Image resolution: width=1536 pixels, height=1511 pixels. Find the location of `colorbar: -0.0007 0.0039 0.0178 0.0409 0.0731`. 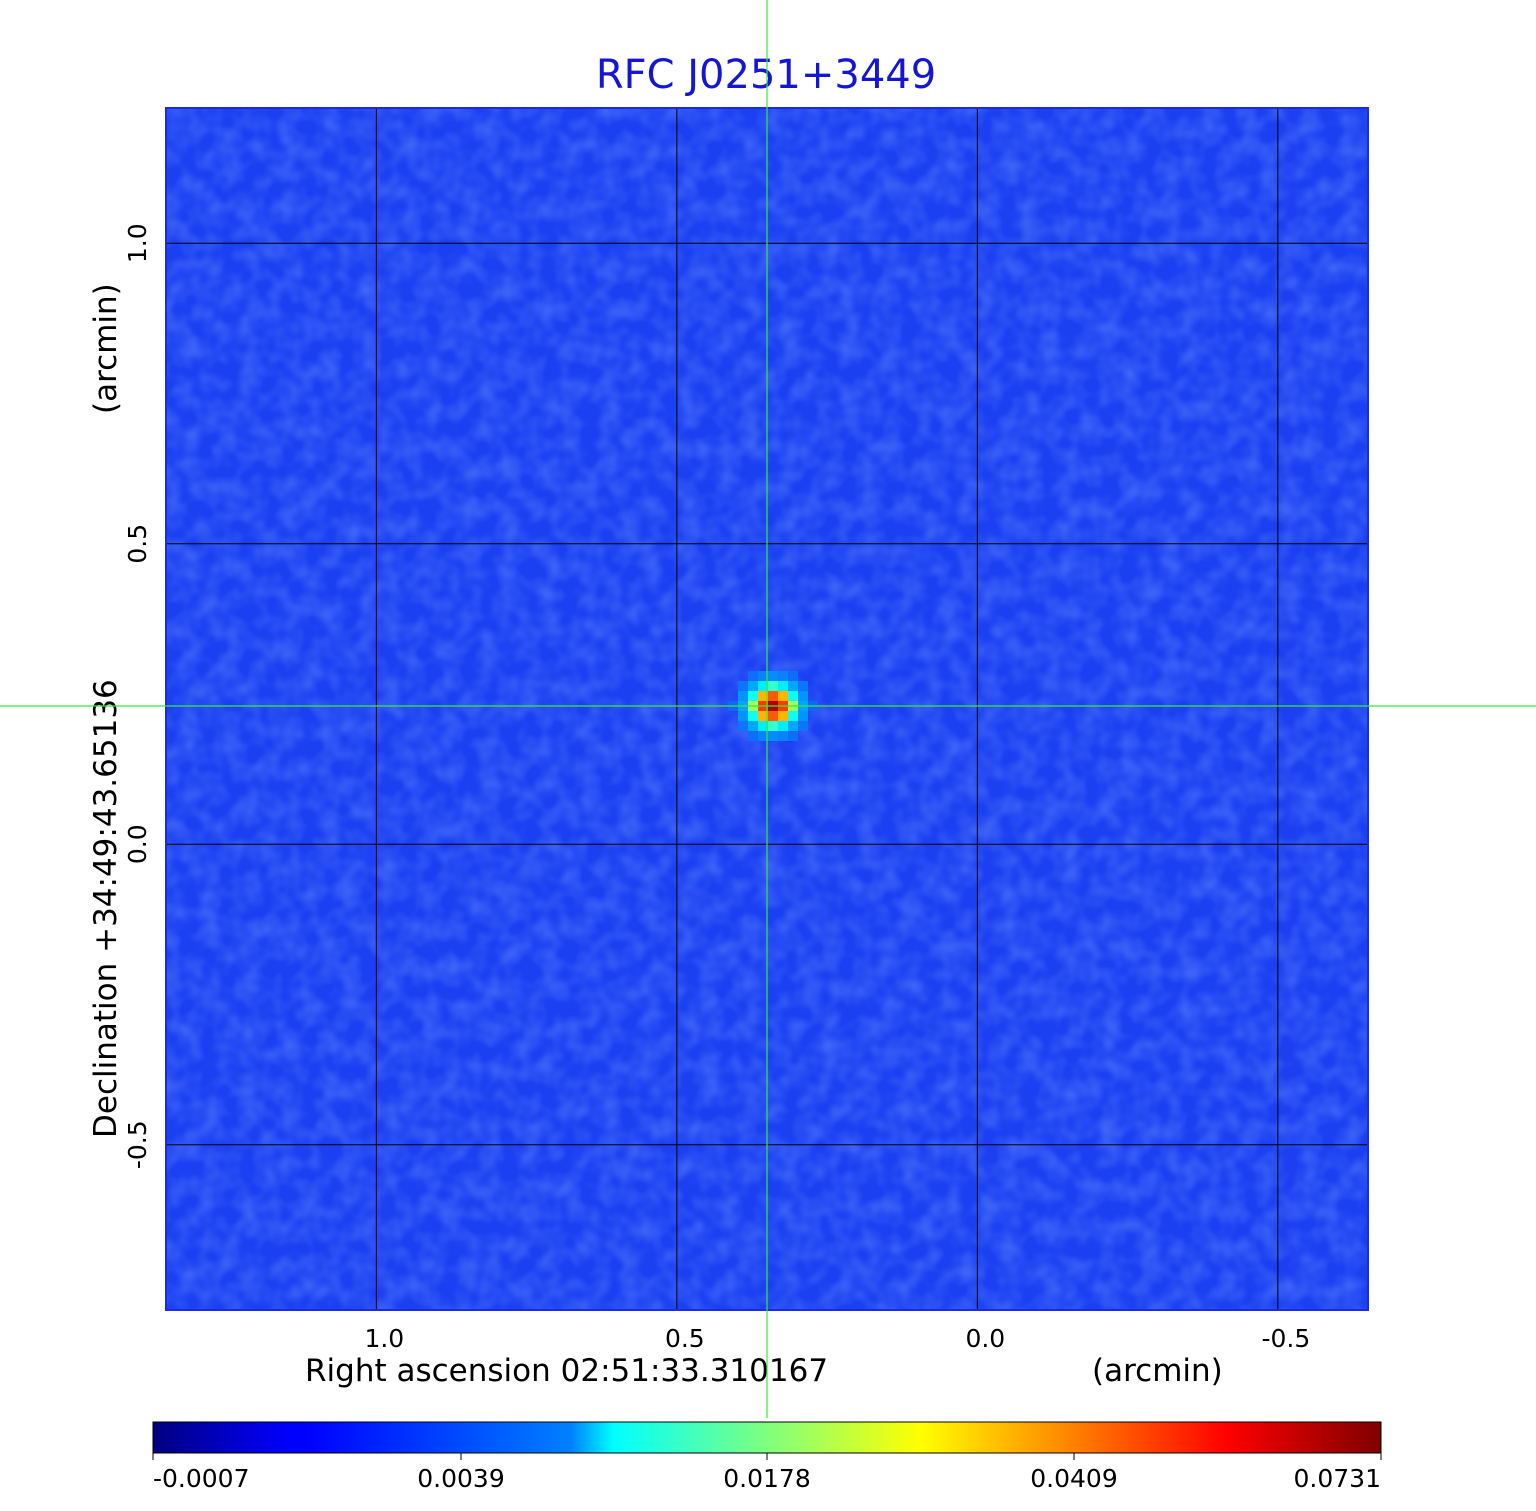

colorbar: -0.0007 0.0039 0.0178 0.0409 0.0731 is located at coordinates (767, 1457).